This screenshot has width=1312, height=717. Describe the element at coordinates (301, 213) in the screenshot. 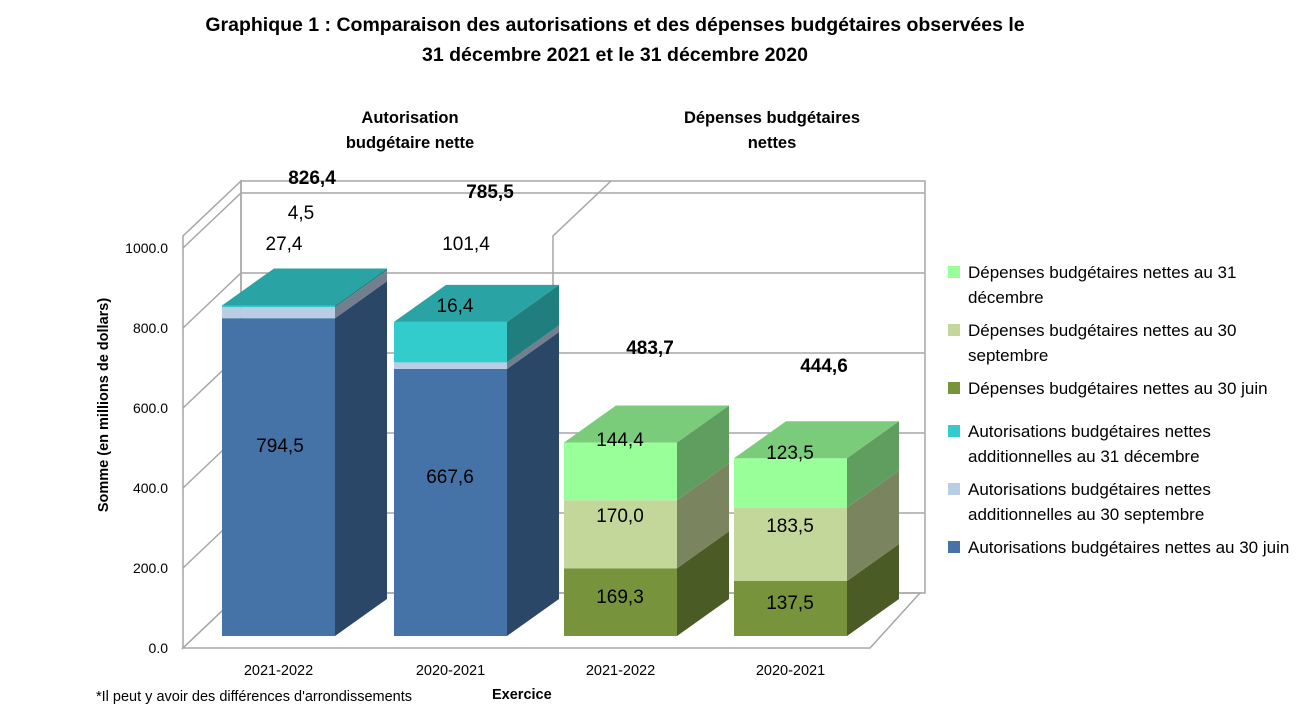

I see `segment-value-label: 4,5` at that location.